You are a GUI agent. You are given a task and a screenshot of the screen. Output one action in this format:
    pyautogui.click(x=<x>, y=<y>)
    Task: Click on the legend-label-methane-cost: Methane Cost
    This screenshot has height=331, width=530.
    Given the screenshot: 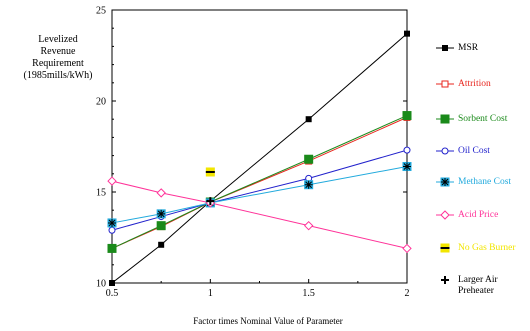 What is the action you would take?
    pyautogui.click(x=485, y=182)
    